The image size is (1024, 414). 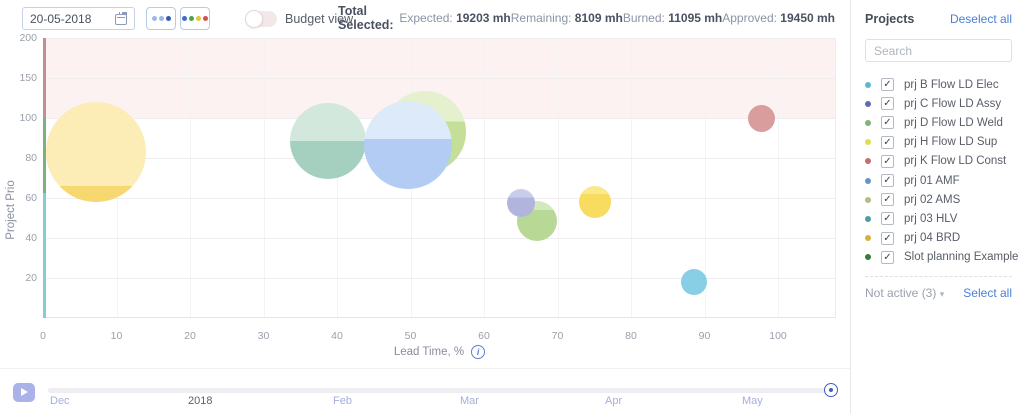 I want to click on project-label: prj D Flow LD Weld, so click(x=953, y=122).